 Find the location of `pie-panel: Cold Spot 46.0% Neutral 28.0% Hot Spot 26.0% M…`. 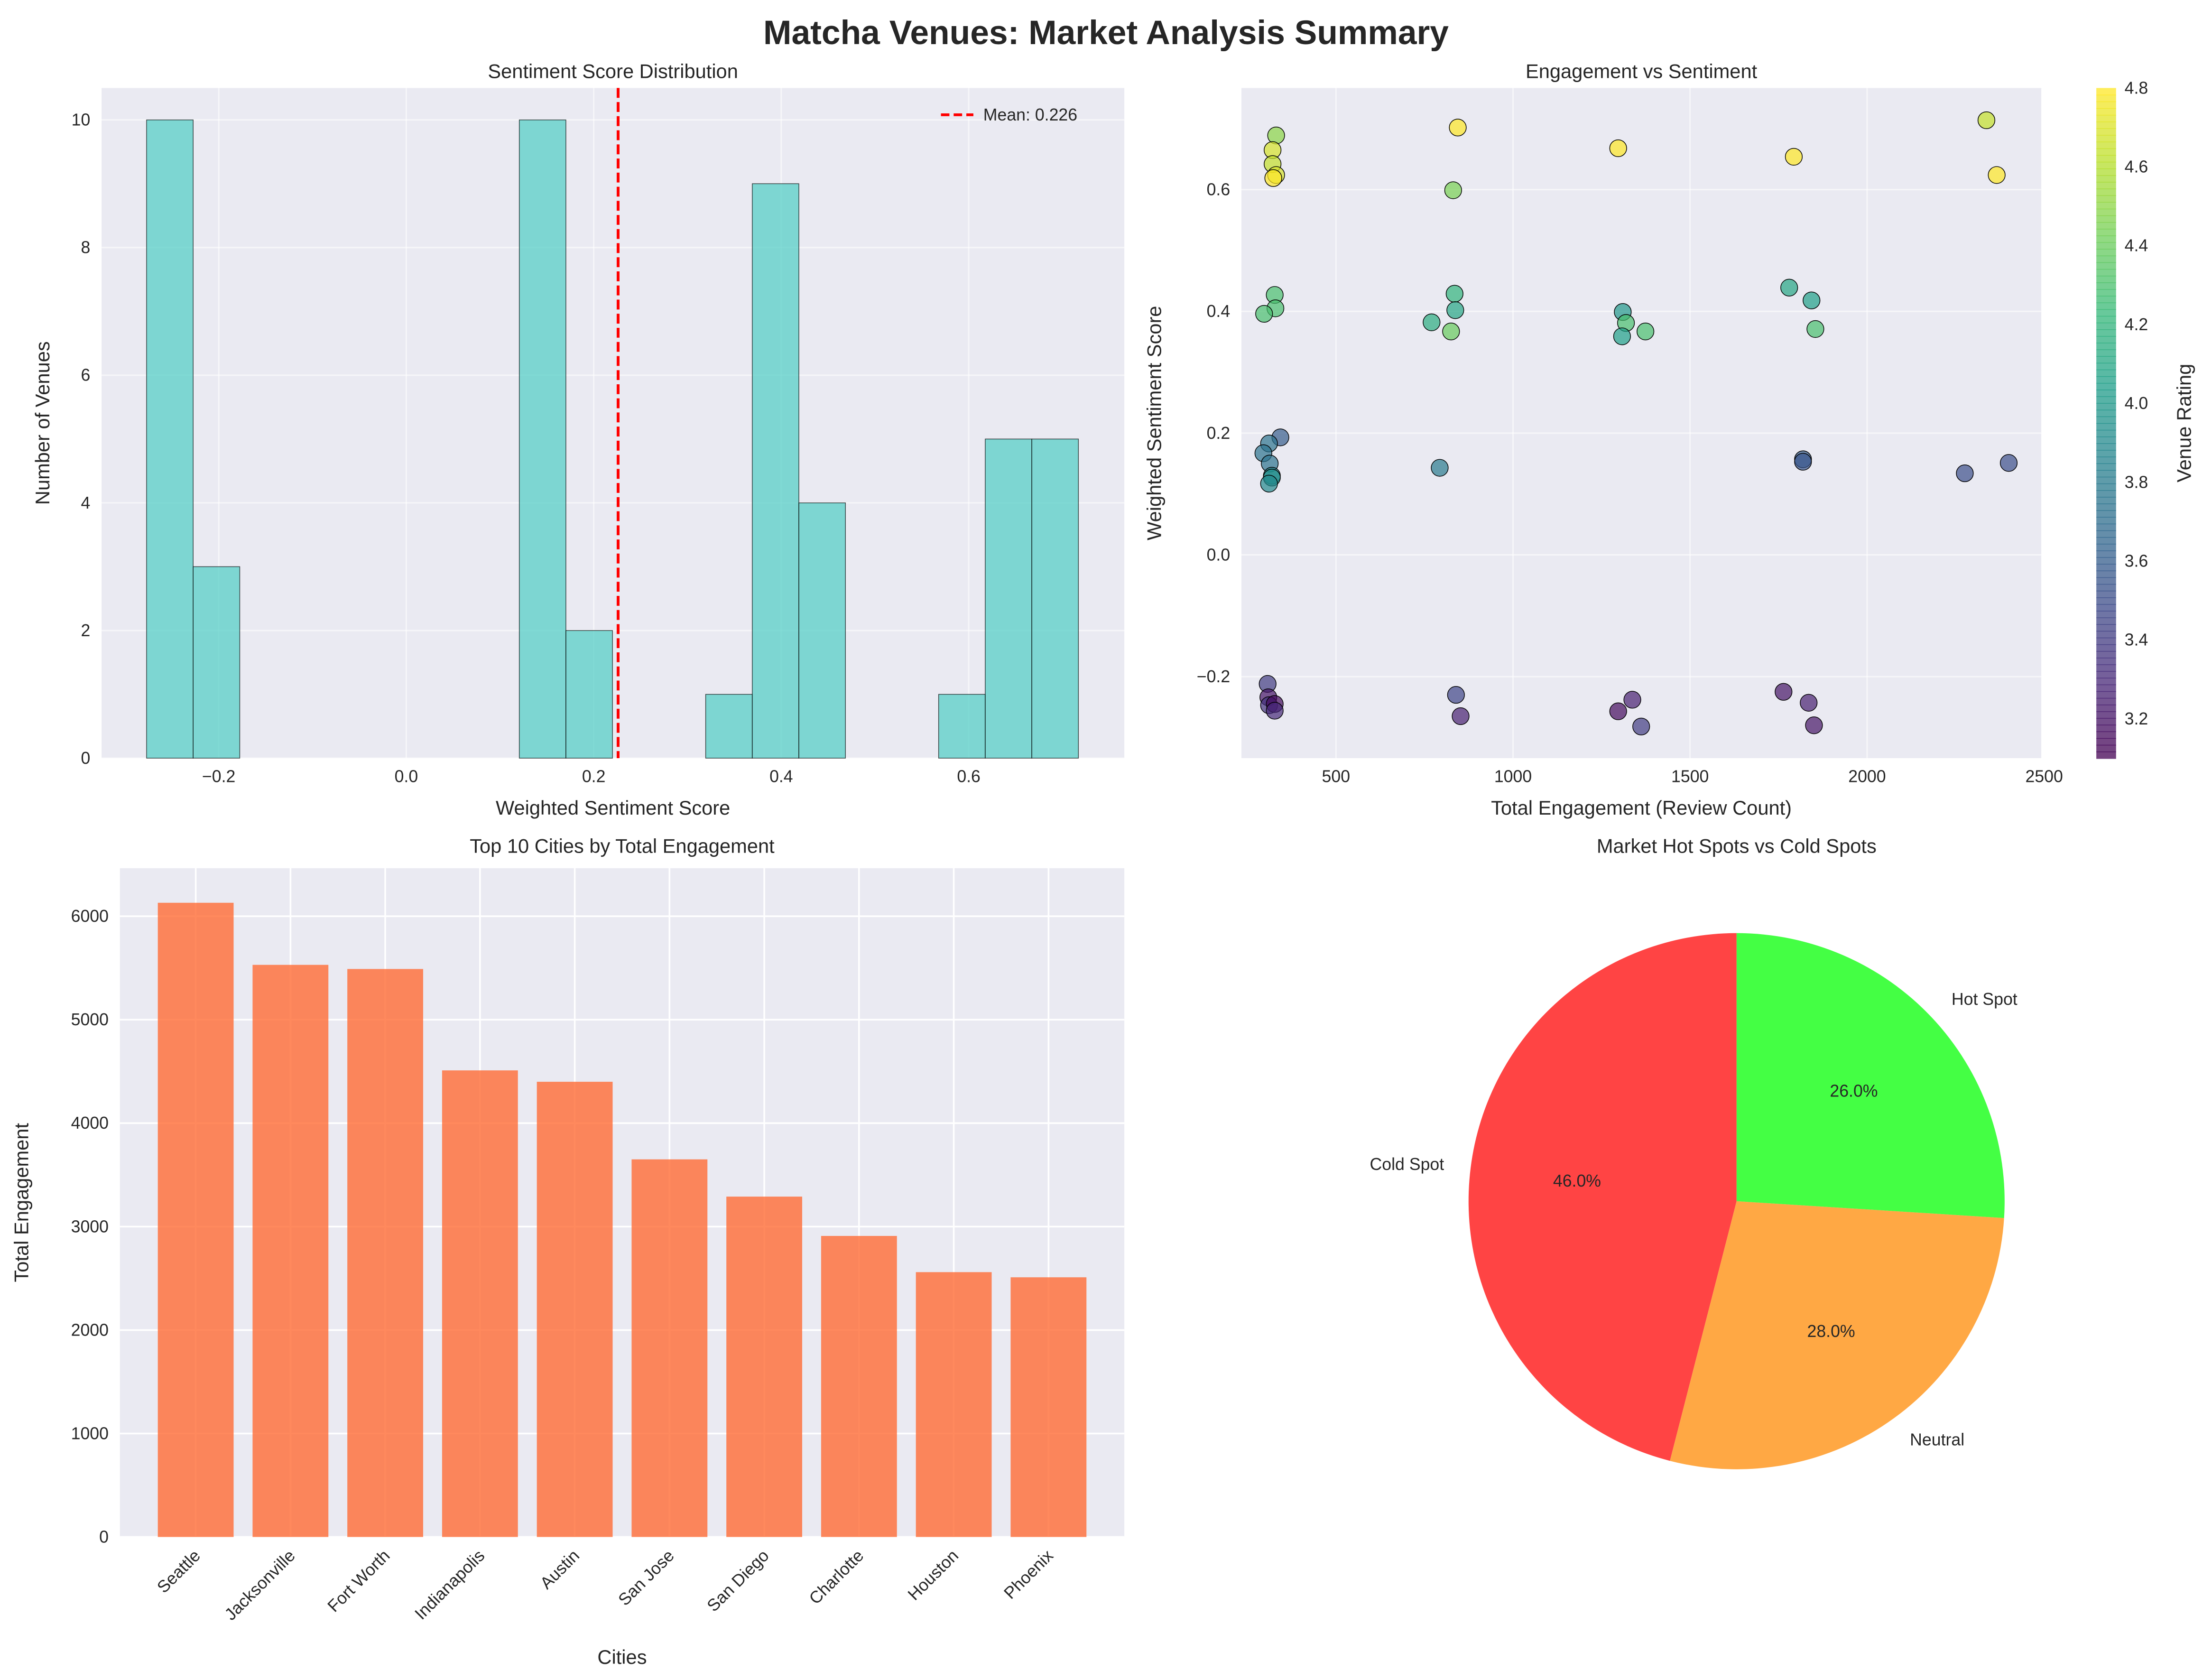

pie-panel: Cold Spot 46.0% Neutral 28.0% Hot Spot 26.0% M… is located at coordinates (1694, 1152).